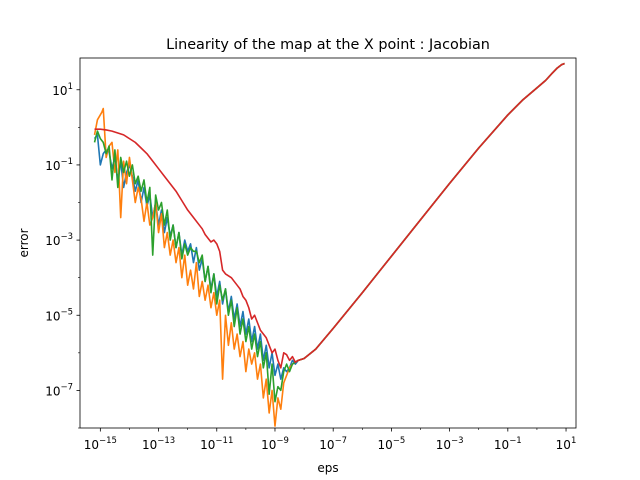 The width and height of the screenshot is (640, 480). What do you see at coordinates (59, 315) in the screenshot?
I see `y-tick-label: 10⁻⁵` at bounding box center [59, 315].